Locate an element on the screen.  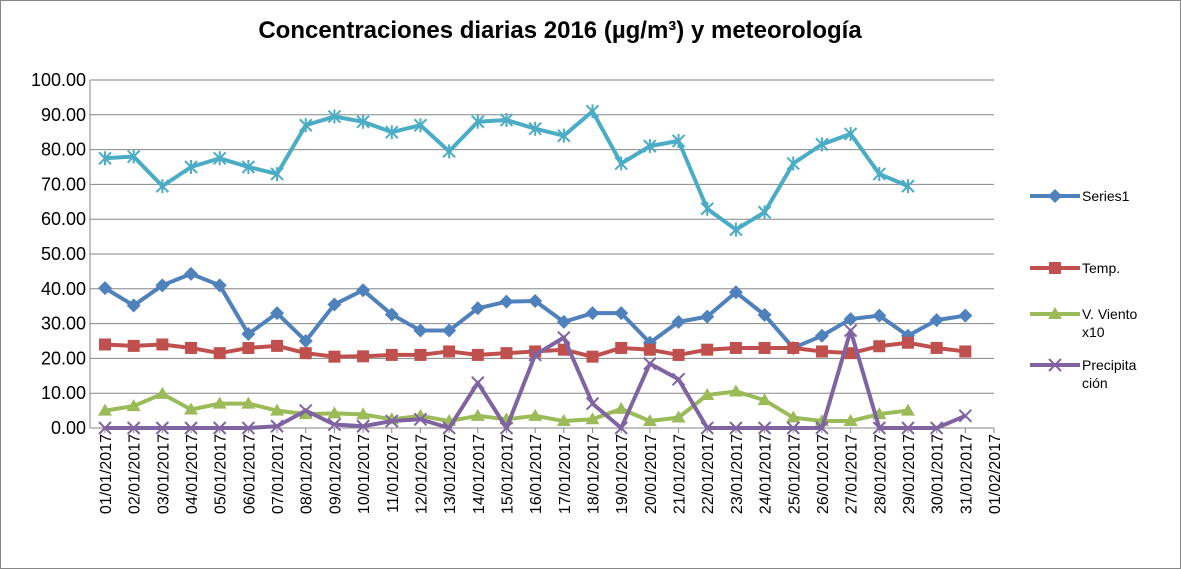
x-tick-label: 06/01/2017 is located at coordinates (249, 474).